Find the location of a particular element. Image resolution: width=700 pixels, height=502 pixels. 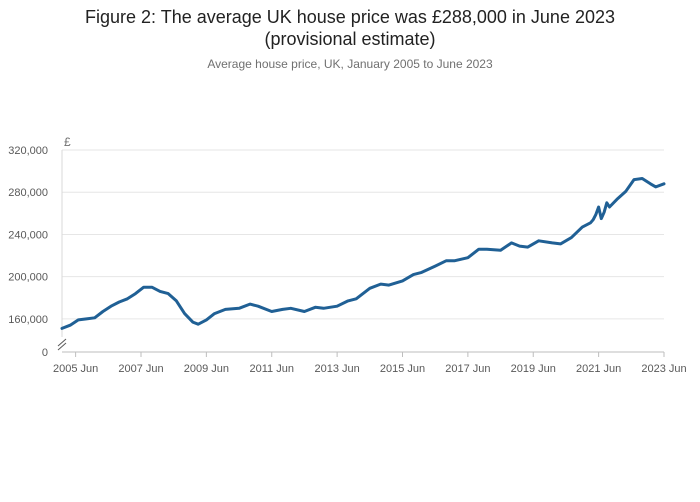

x-tick-label: 2021 Jun is located at coordinates (598, 369).